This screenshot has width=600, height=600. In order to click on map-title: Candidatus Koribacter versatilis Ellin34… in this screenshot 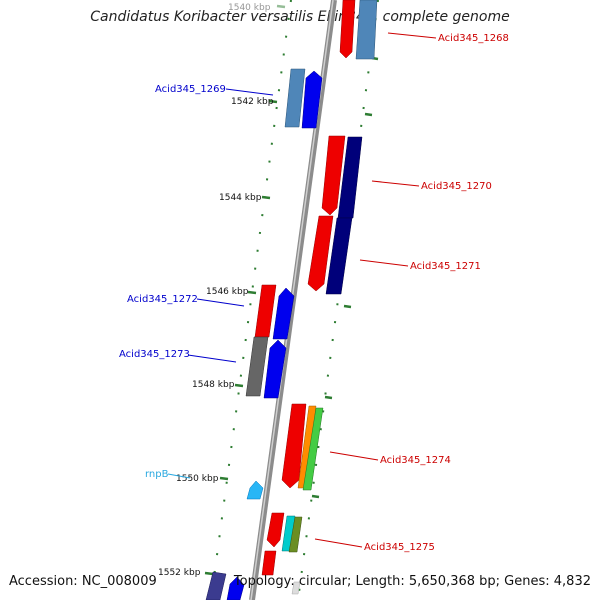, I will do `click(300, 17)`.